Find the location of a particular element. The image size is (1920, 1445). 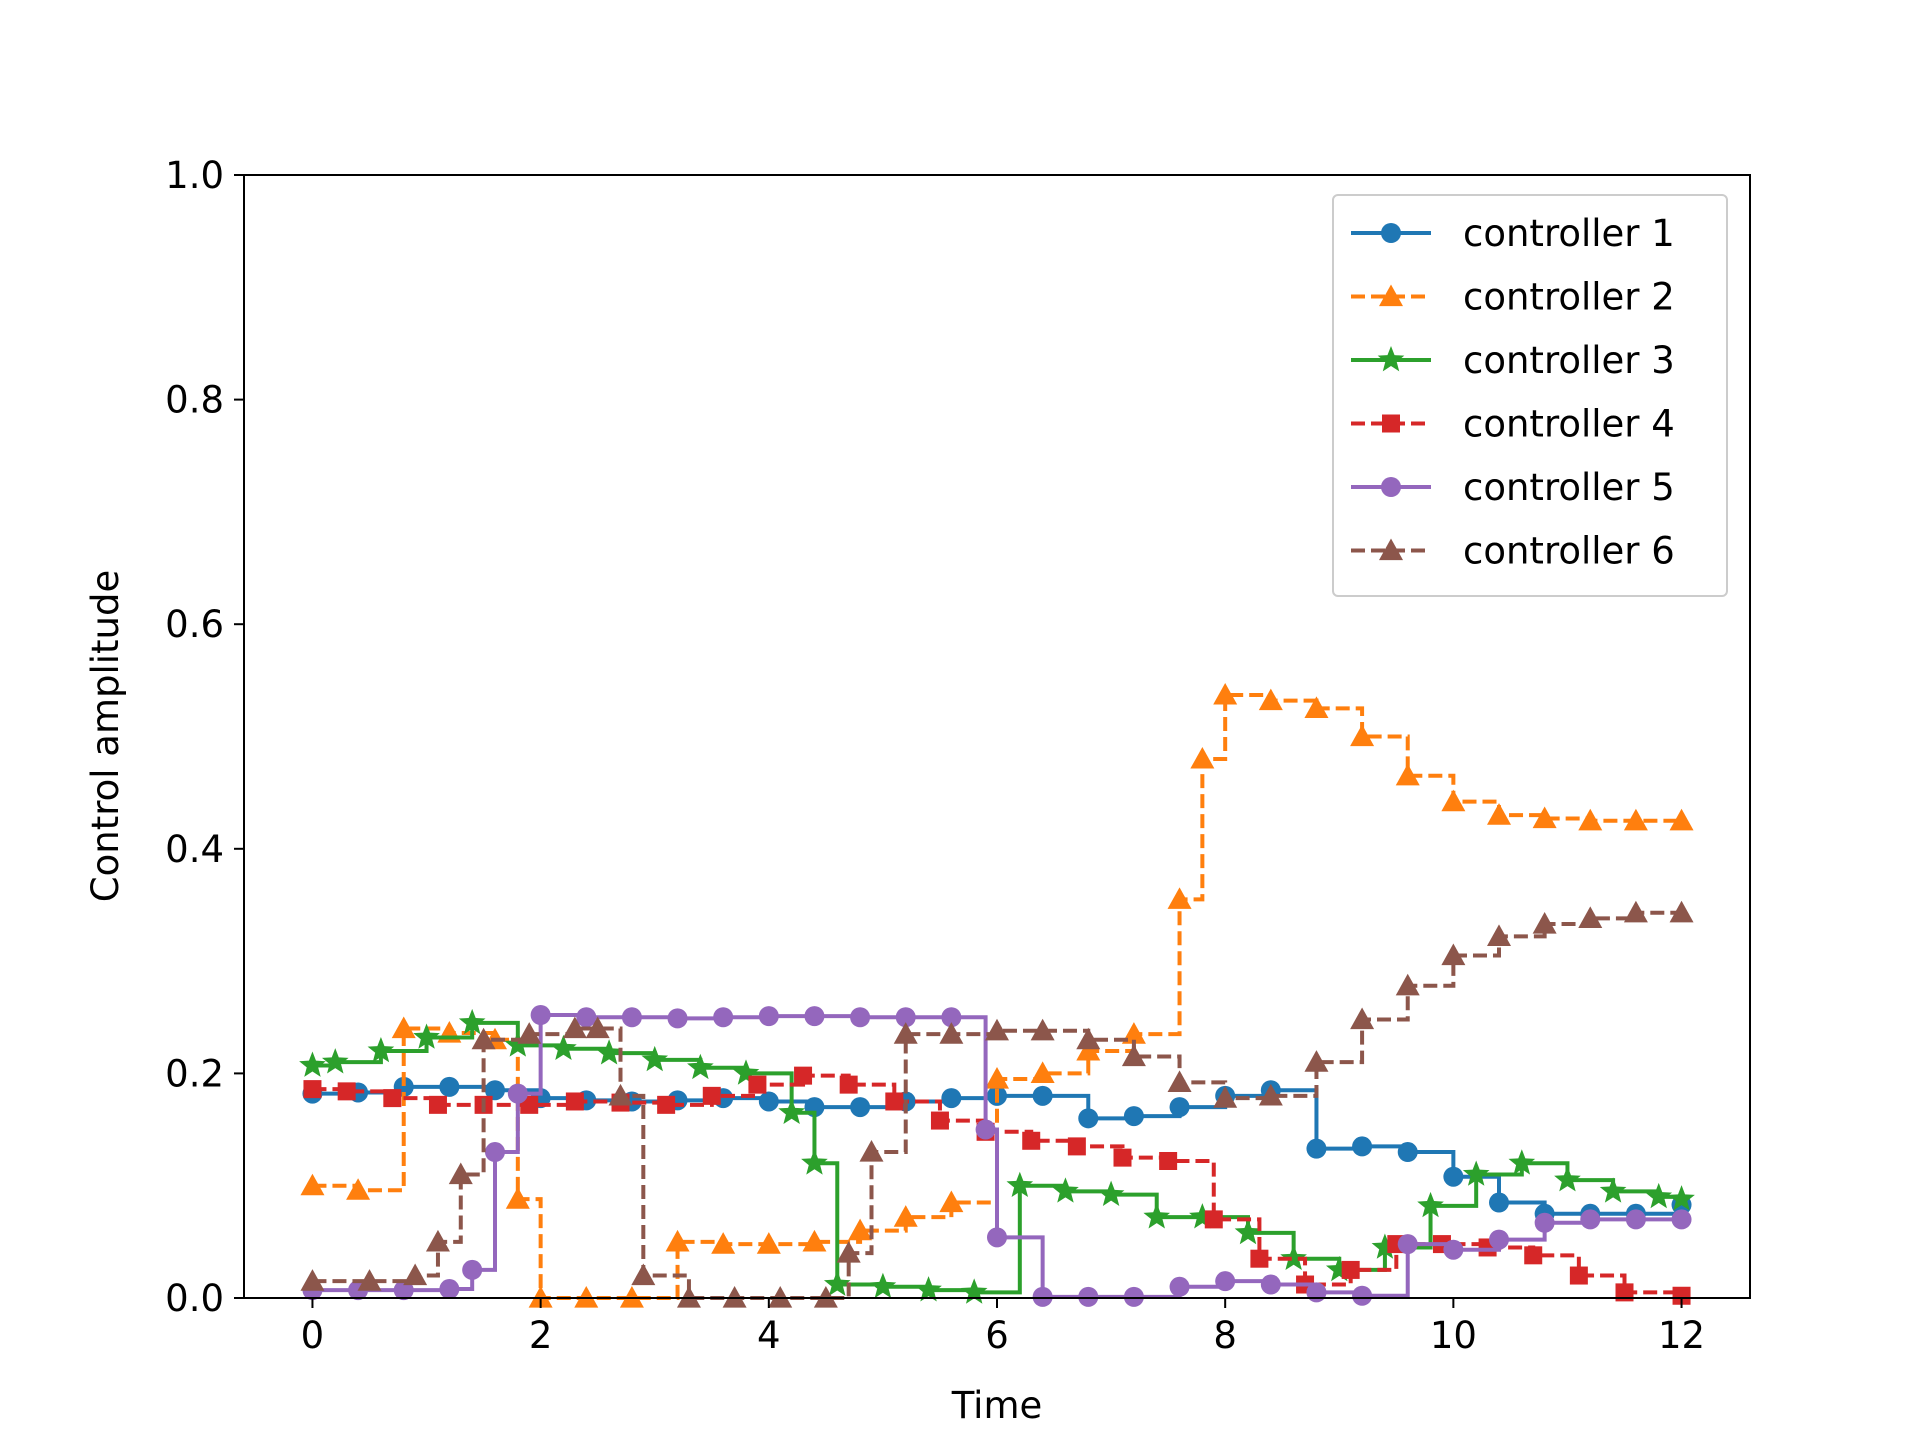

legend-item: controller 1 is located at coordinates (1513, 233).